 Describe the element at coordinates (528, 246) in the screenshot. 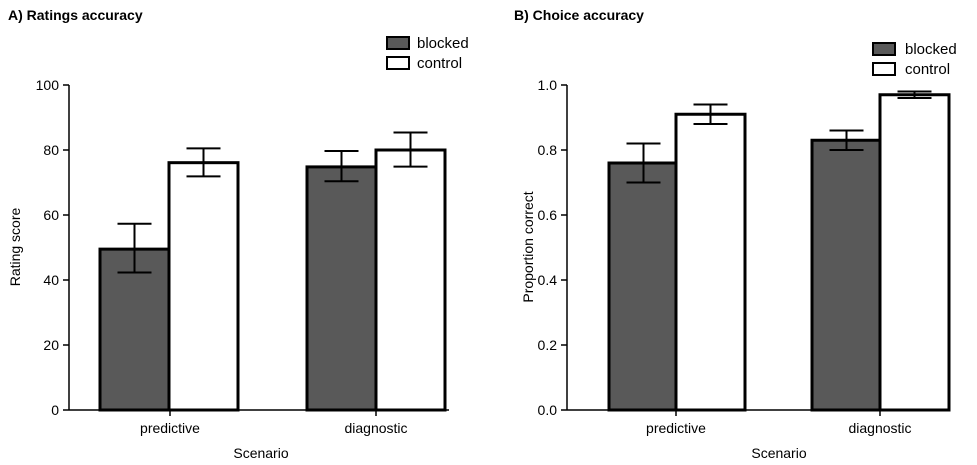

I see `y-axis-label: Proportion correct` at that location.